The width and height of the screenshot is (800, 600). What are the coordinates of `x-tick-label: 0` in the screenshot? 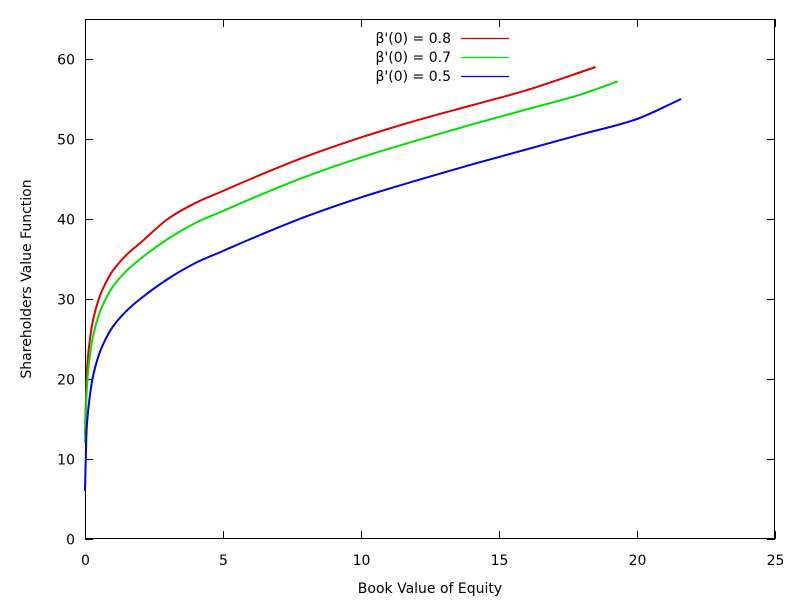 It's located at (85, 561).